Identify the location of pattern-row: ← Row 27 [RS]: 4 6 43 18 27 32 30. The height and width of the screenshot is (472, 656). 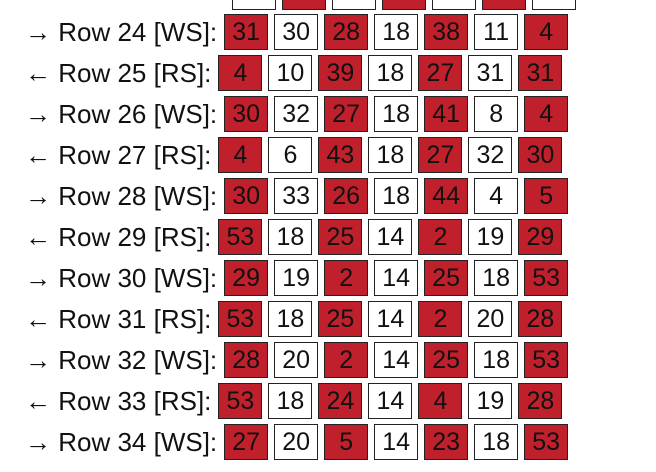
(296, 155).